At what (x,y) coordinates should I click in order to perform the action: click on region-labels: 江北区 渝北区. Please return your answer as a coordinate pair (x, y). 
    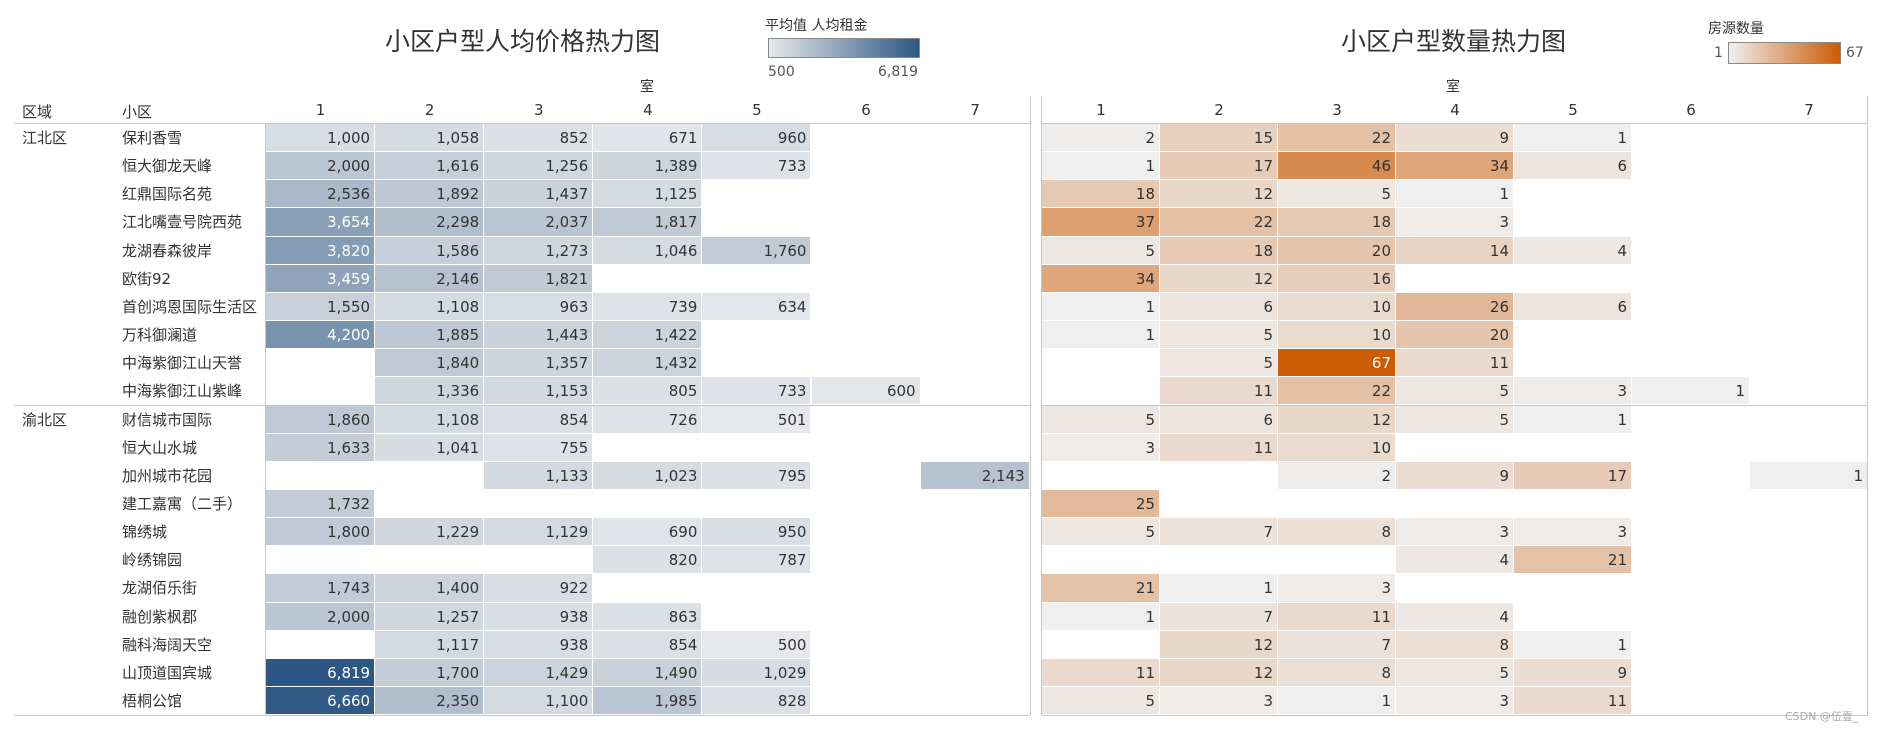
    Looking at the image, I should click on (67, 419).